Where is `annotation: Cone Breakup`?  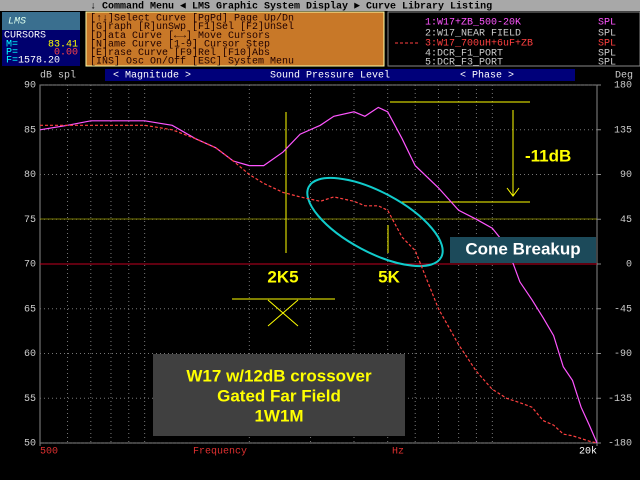 annotation: Cone Breakup is located at coordinates (522, 248).